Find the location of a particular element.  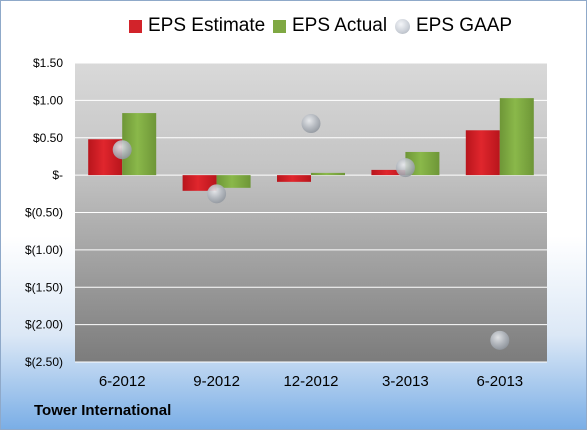

y-tick-label: $1.50 is located at coordinates (48, 63).